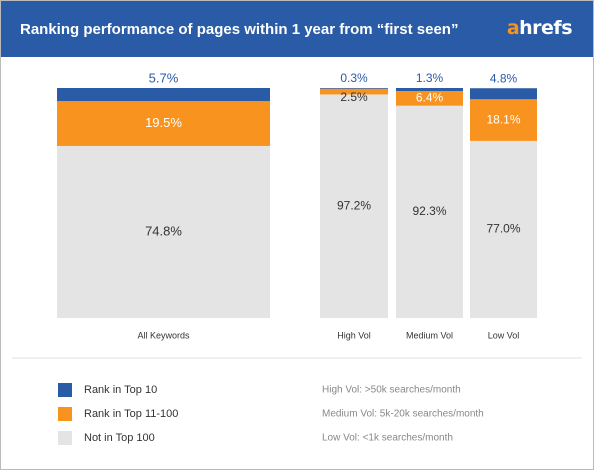 This screenshot has height=470, width=594. I want to click on data-label: 92.3%, so click(429, 211).